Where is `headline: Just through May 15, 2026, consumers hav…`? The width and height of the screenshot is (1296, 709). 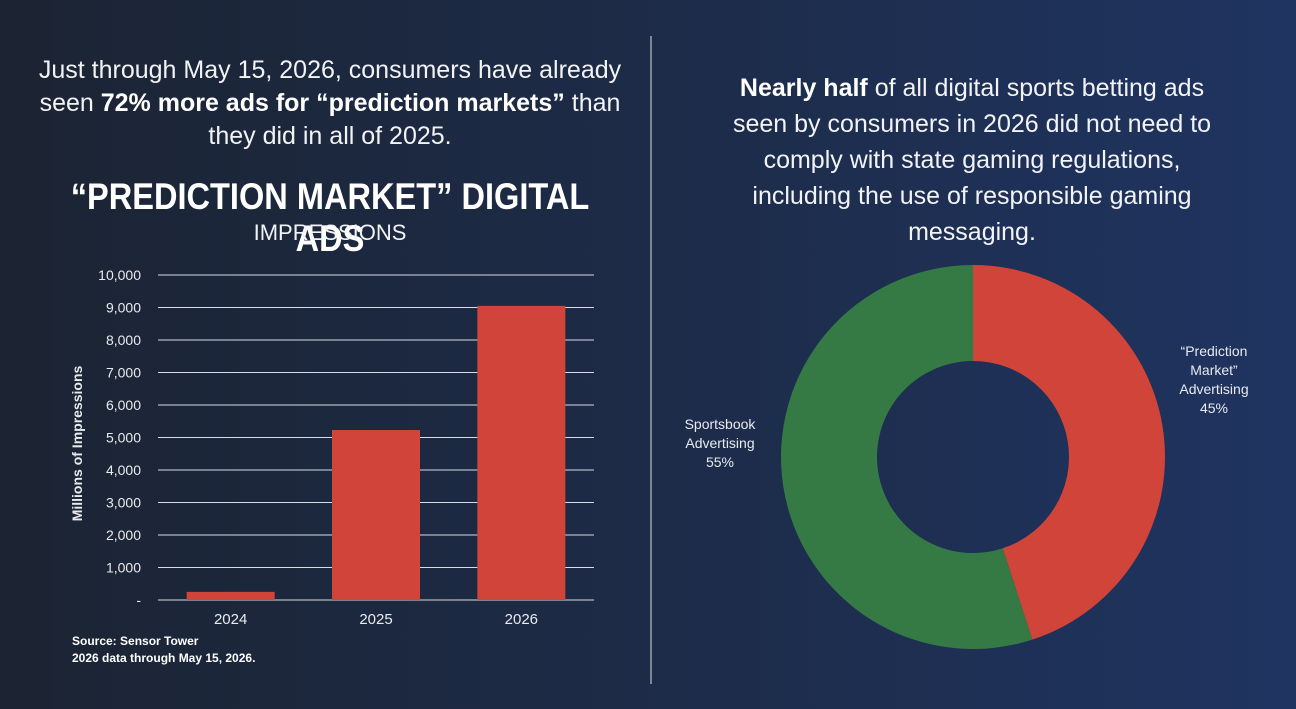 headline: Just through May 15, 2026, consumers hav… is located at coordinates (330, 103).